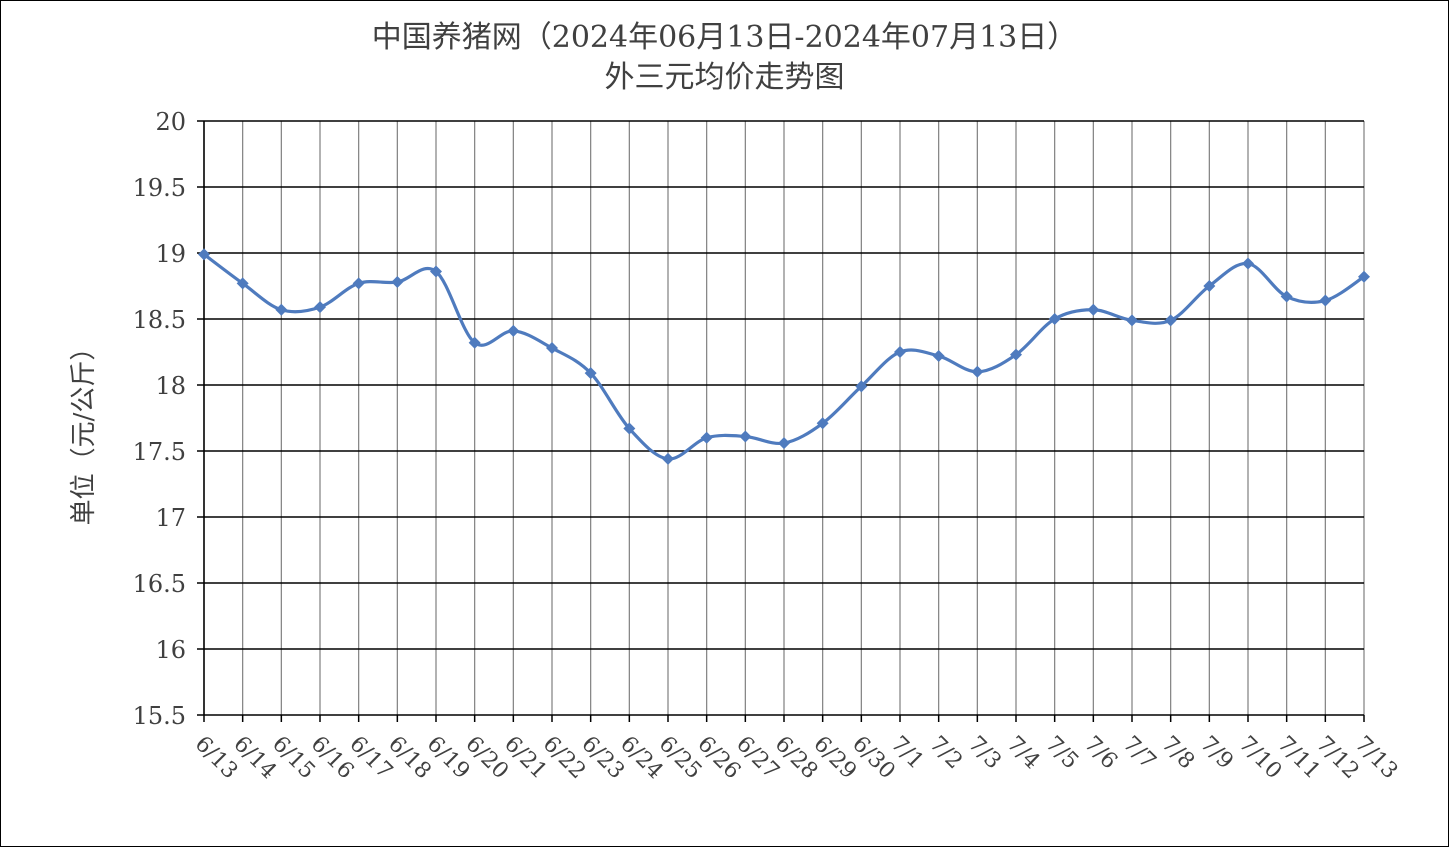 This screenshot has width=1449, height=847. I want to click on x-tick-label: 7/12, so click(1337, 758).